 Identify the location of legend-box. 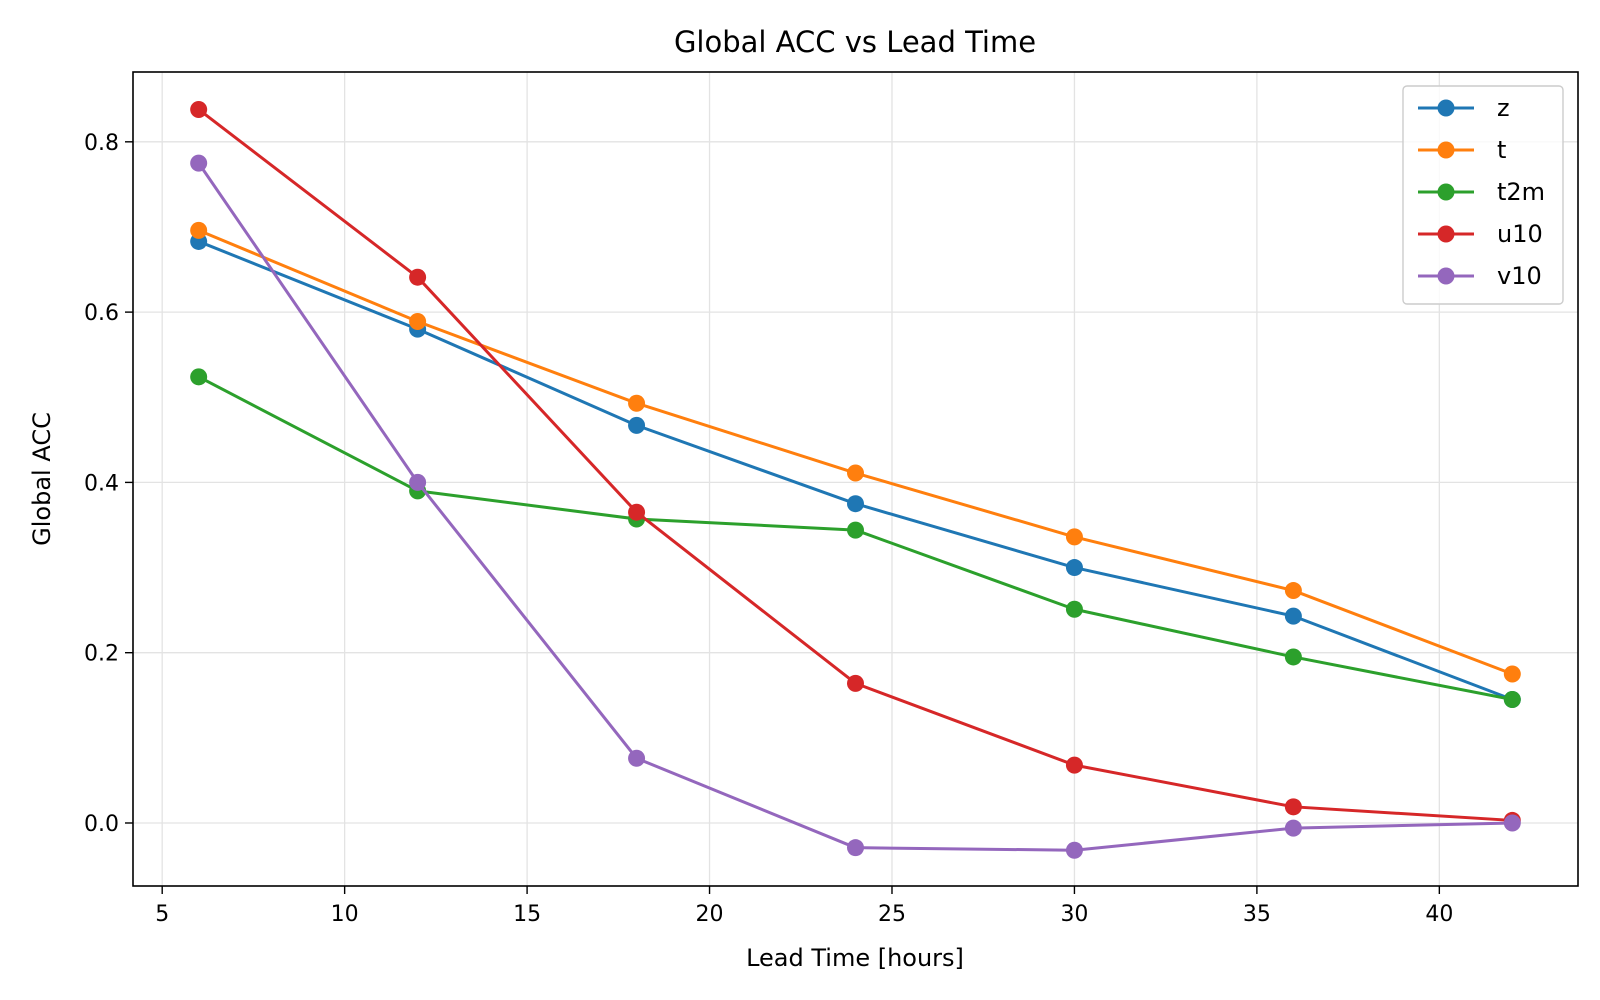
(1483, 195).